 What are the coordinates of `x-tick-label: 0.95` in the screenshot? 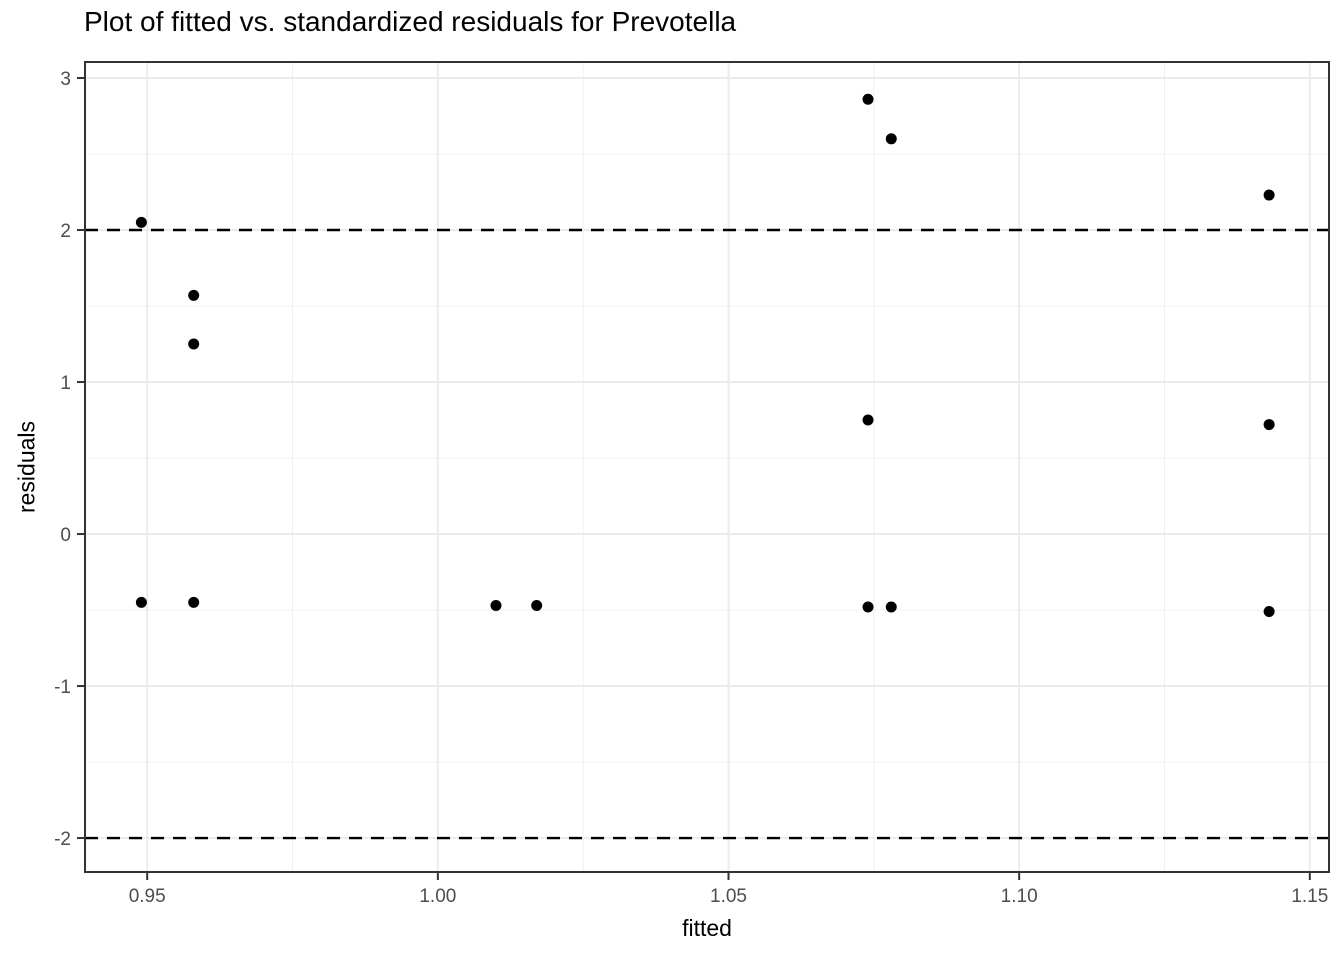 It's located at (147, 896).